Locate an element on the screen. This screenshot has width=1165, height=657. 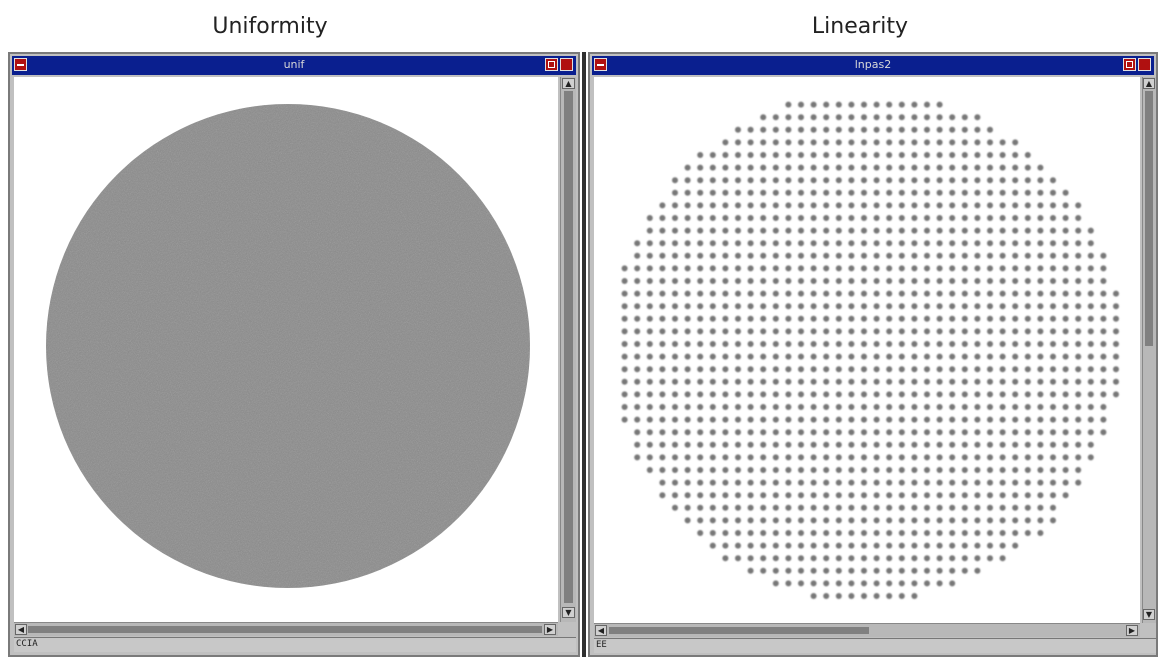
titlebar: lnpas2 is located at coordinates (873, 65).